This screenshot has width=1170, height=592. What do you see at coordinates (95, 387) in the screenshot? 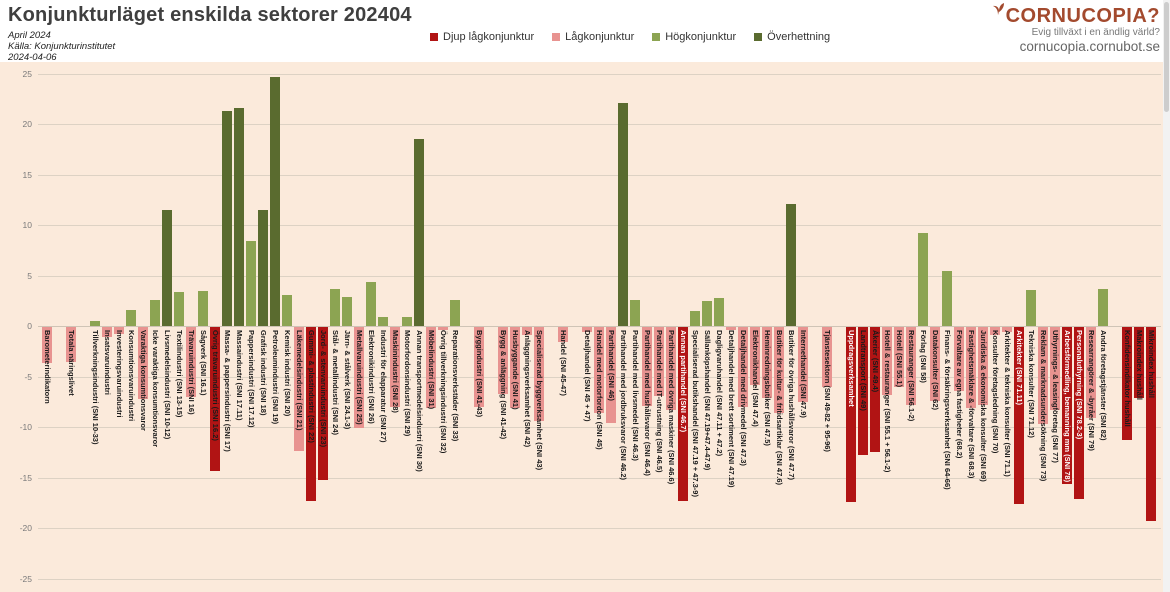
I see `bar-label-3: Tillverkningsindustri (SNI 10-33)` at bounding box center [95, 387].